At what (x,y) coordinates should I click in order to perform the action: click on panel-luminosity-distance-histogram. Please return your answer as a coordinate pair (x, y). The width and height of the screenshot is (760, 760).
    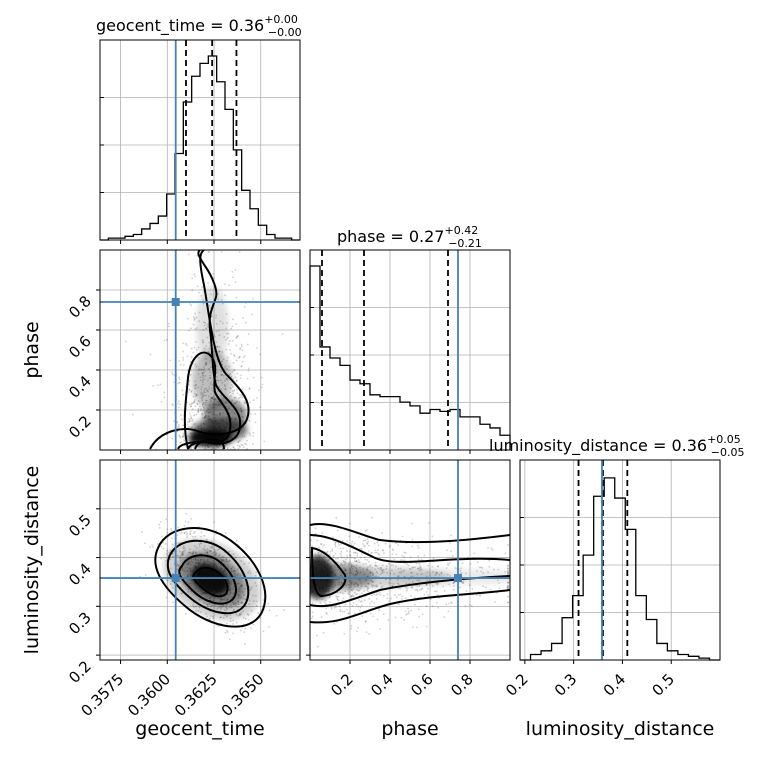
    Looking at the image, I should click on (620, 561).